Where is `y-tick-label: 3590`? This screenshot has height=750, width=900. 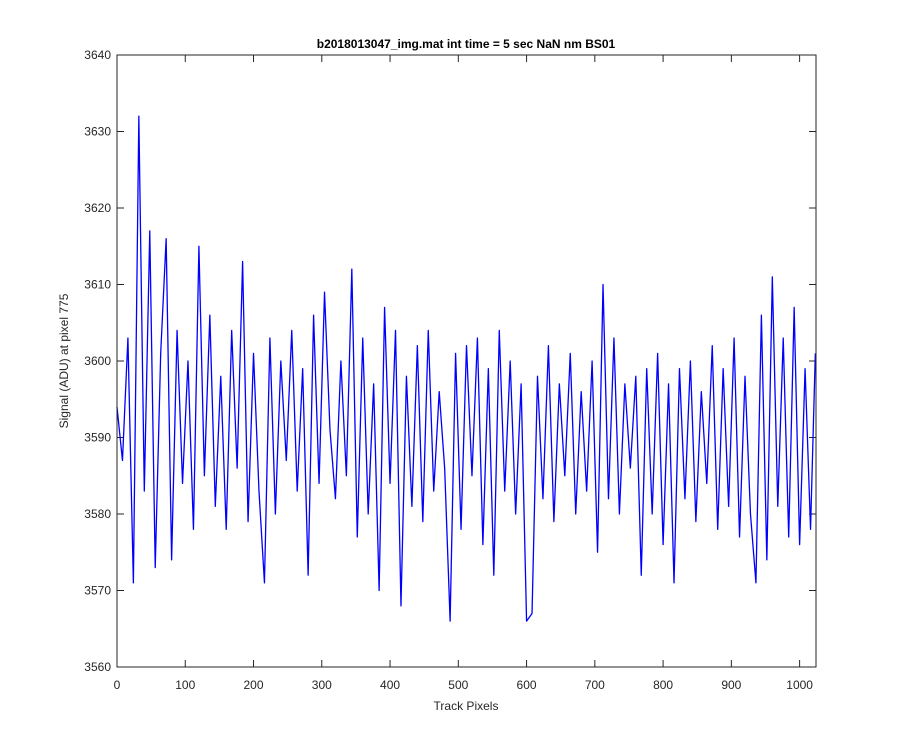 y-tick-label: 3590 is located at coordinates (97, 438).